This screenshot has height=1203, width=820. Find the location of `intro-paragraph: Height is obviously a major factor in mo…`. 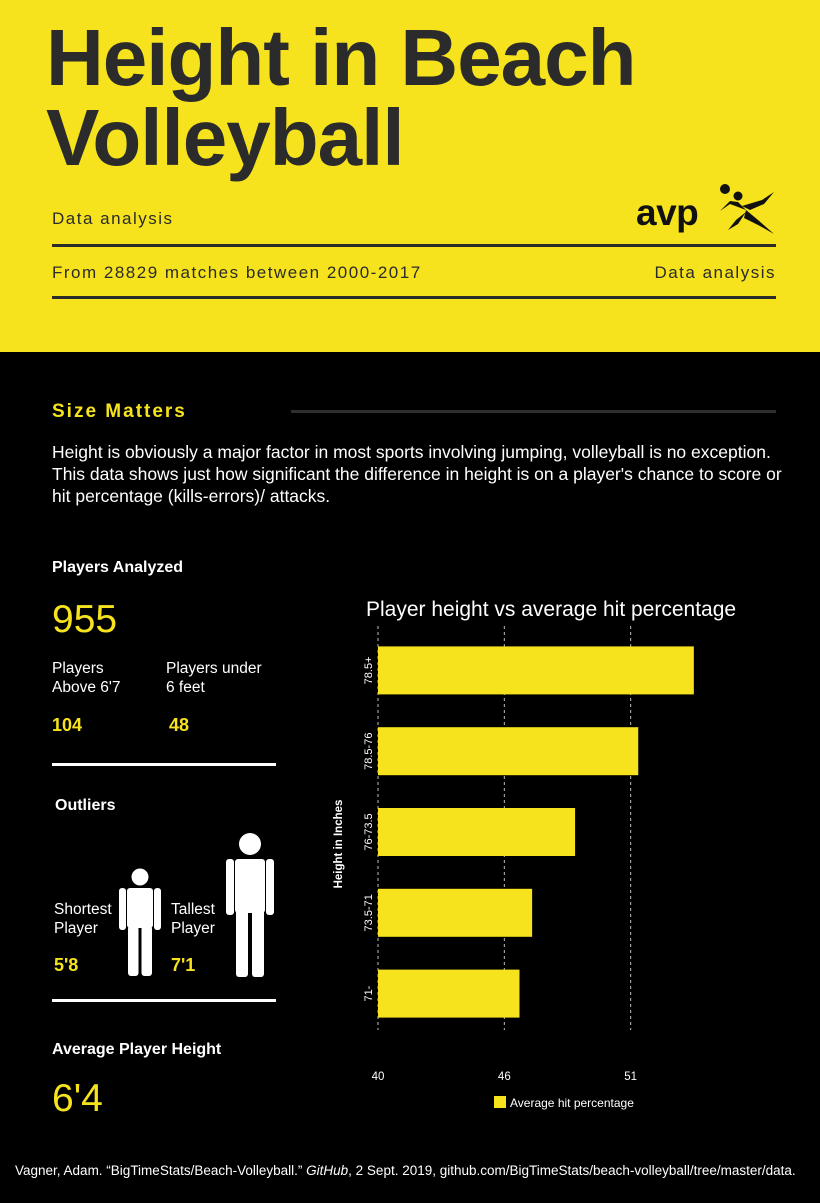

intro-paragraph: Height is obviously a major factor in mo… is located at coordinates (417, 474).